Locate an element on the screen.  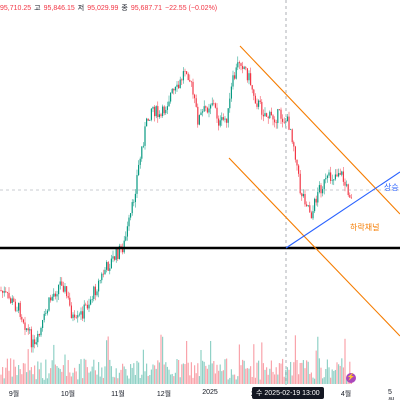
time-tick: 9월 is located at coordinates (14, 394).